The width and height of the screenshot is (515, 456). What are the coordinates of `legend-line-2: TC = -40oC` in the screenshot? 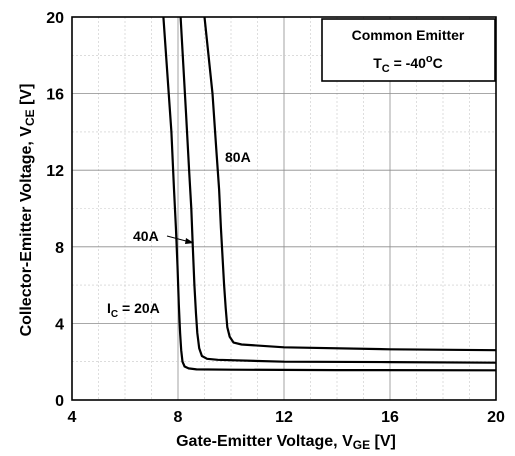 It's located at (408, 64).